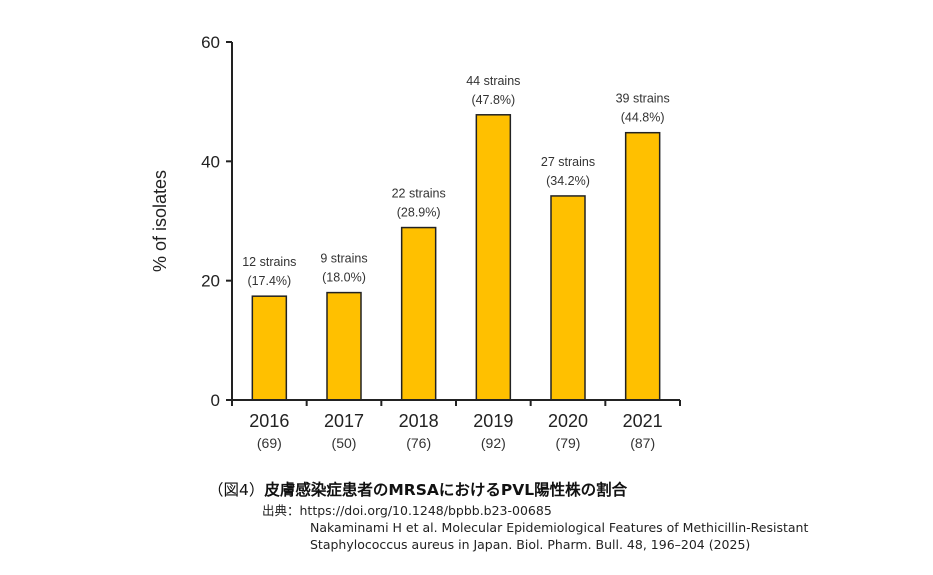  I want to click on x-category-label: 2017, so click(344, 421).